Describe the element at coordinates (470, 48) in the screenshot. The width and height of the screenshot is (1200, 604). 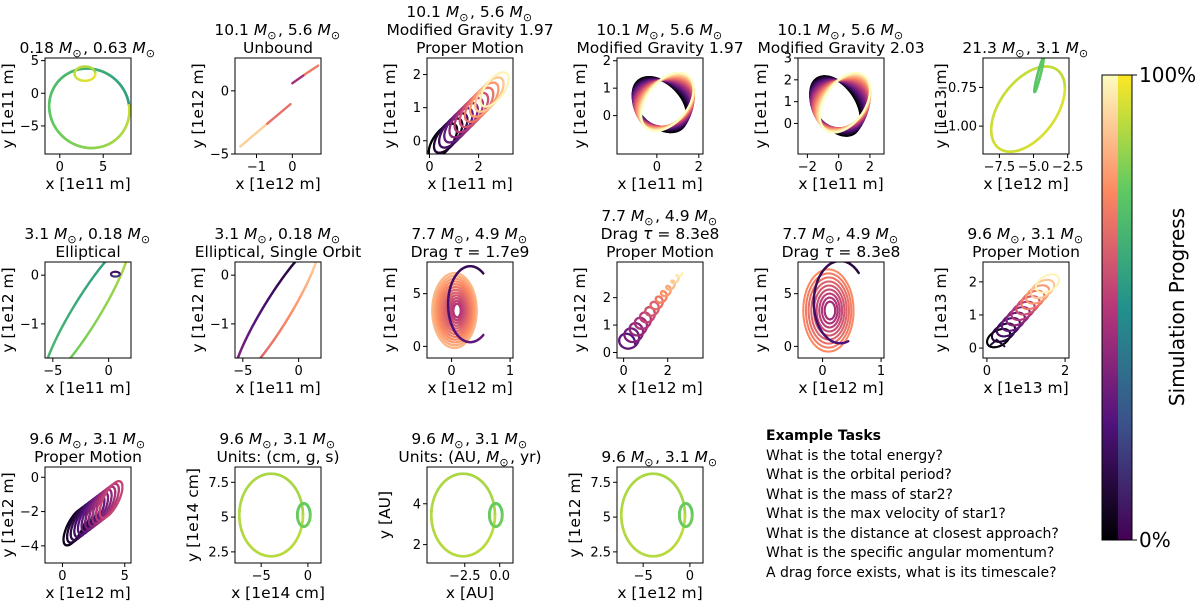
I see `plot-title: Proper Motion` at that location.